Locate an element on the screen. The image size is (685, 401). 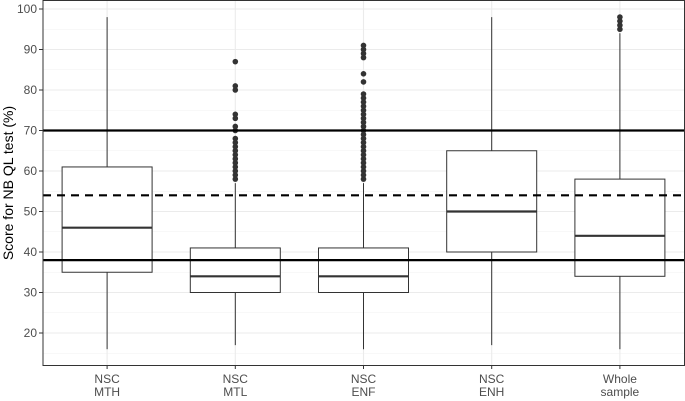
y-axis-title: Score for NB QL test (%) is located at coordinates (8, 183).